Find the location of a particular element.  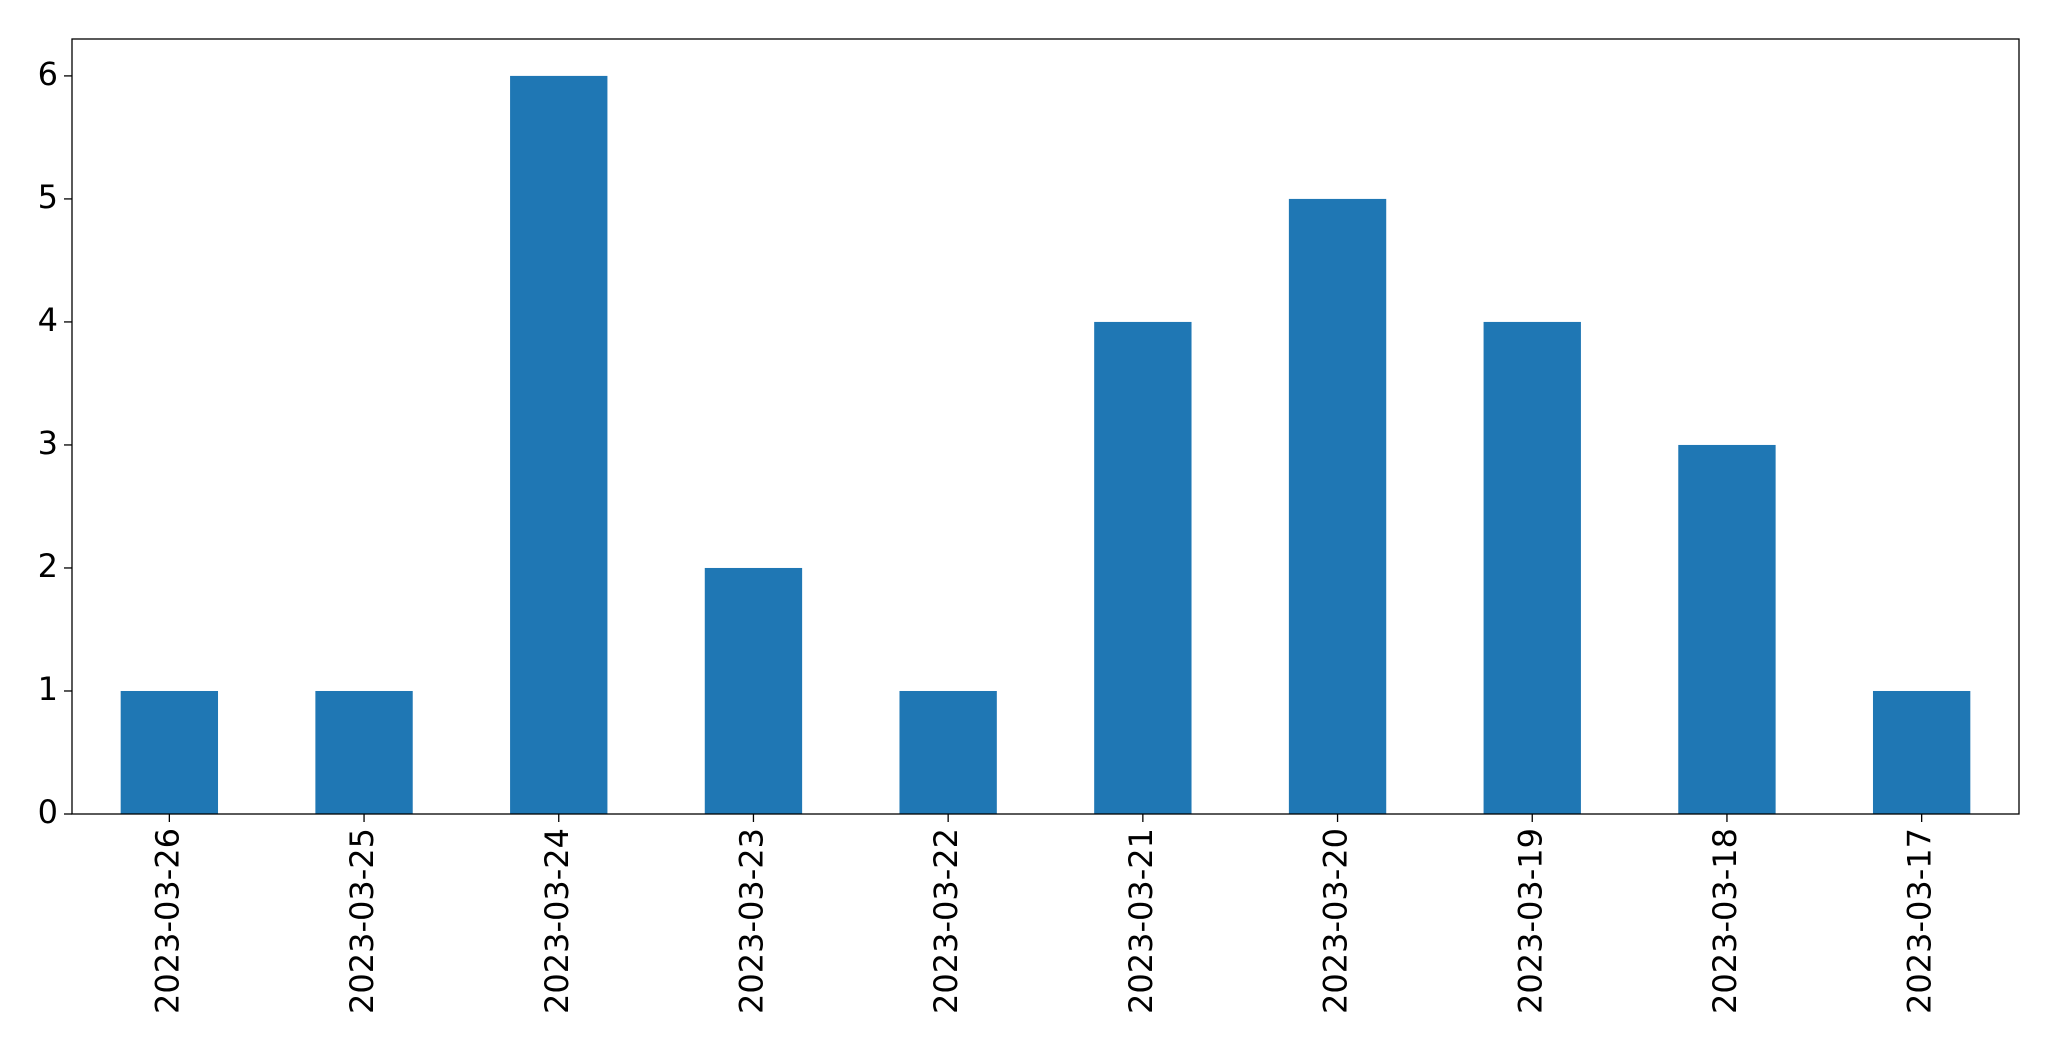

x-tick-label: 2023-03-23 is located at coordinates (751, 921).